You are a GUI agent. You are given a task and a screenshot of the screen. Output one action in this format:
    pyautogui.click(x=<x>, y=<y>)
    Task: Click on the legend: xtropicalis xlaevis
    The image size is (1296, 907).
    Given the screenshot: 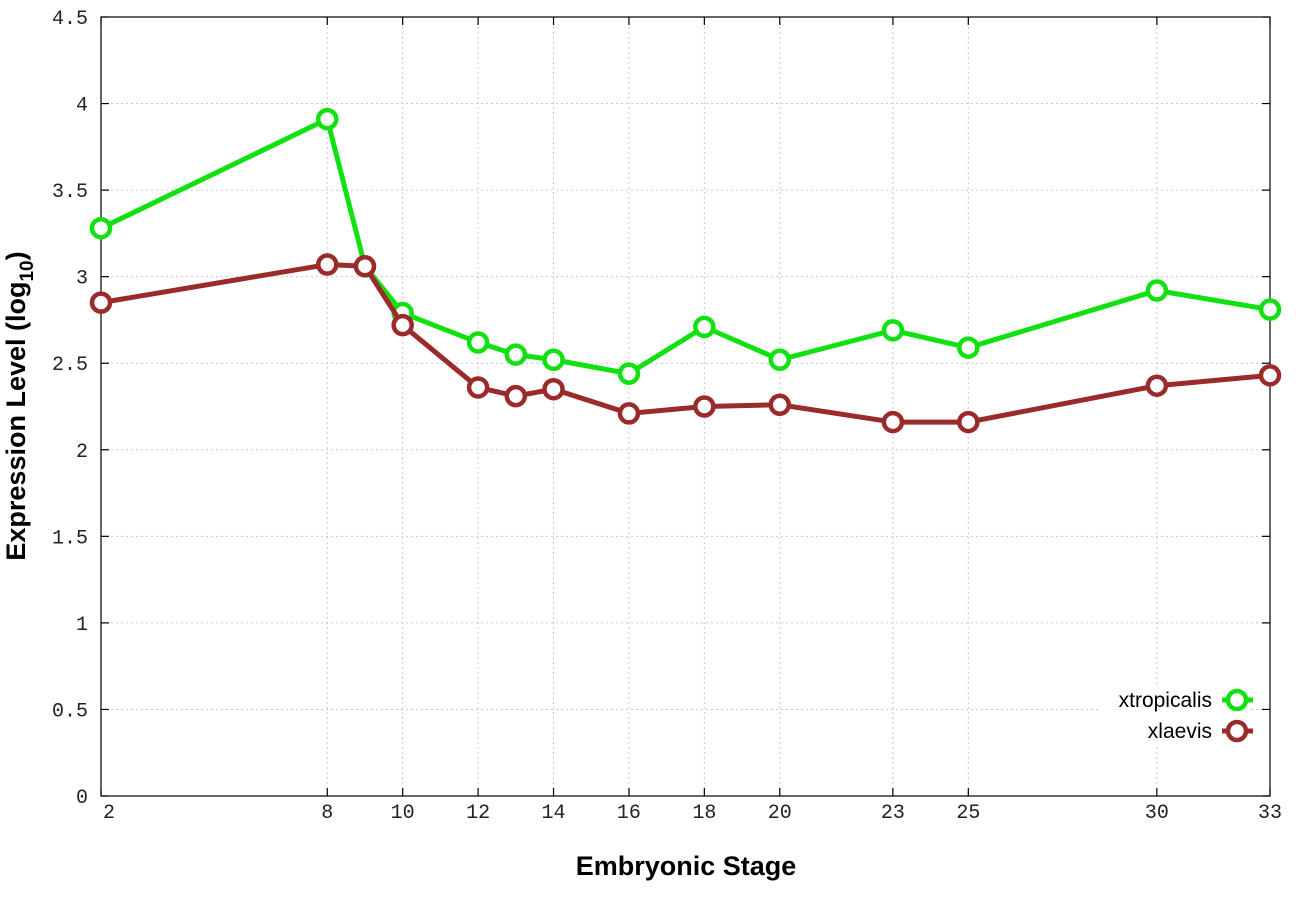 What is the action you would take?
    pyautogui.click(x=1175, y=715)
    